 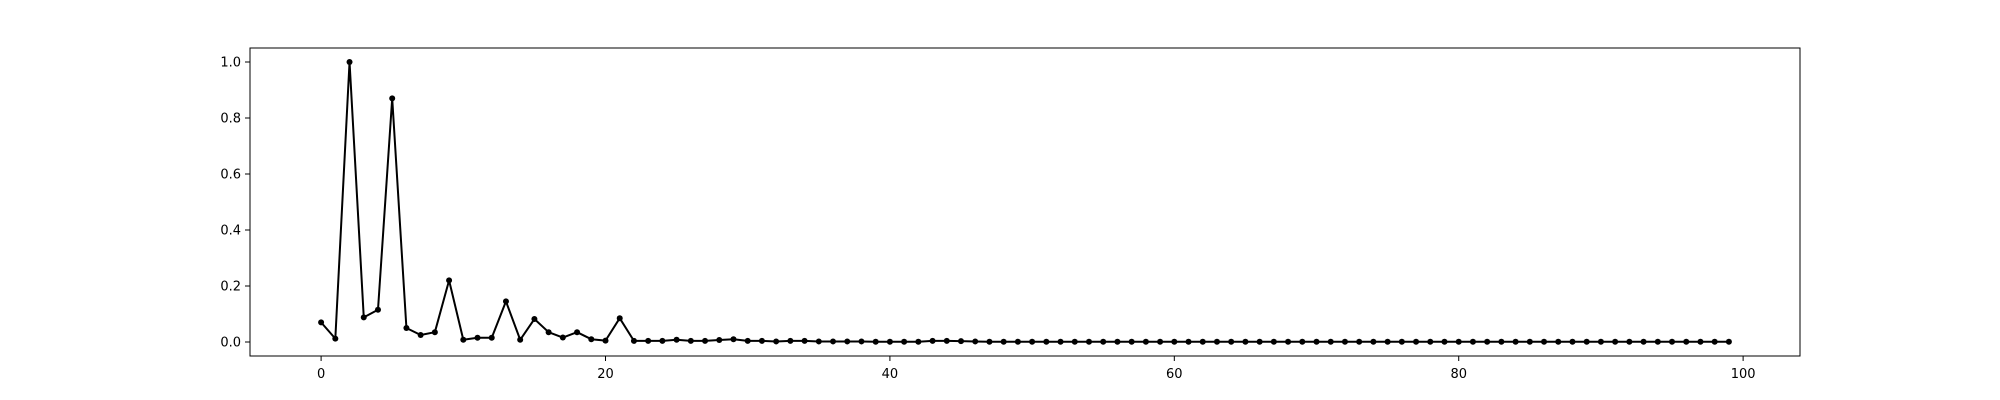 What do you see at coordinates (230, 231) in the screenshot?
I see `y-tick-label: 0.4` at bounding box center [230, 231].